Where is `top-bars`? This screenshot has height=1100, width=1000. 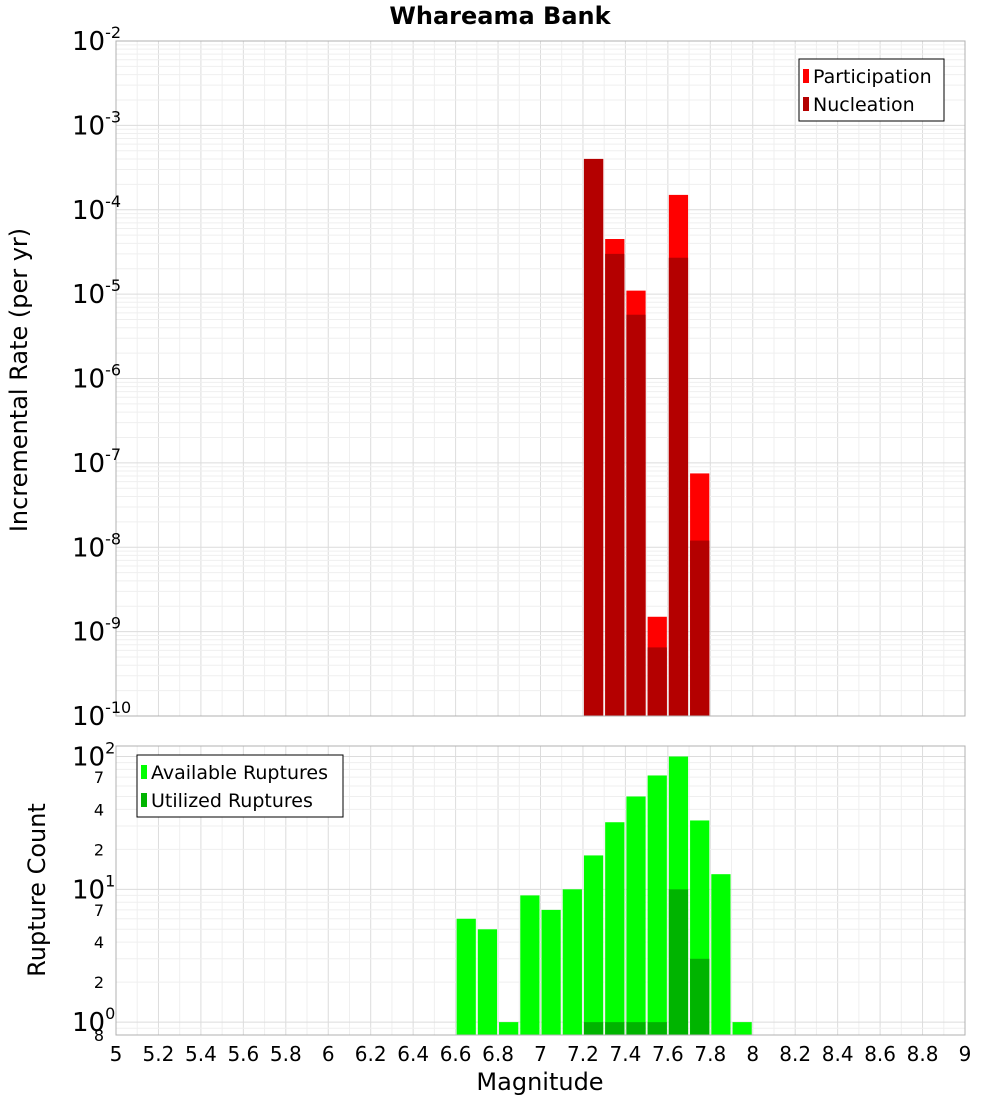 top-bars is located at coordinates (646, 437).